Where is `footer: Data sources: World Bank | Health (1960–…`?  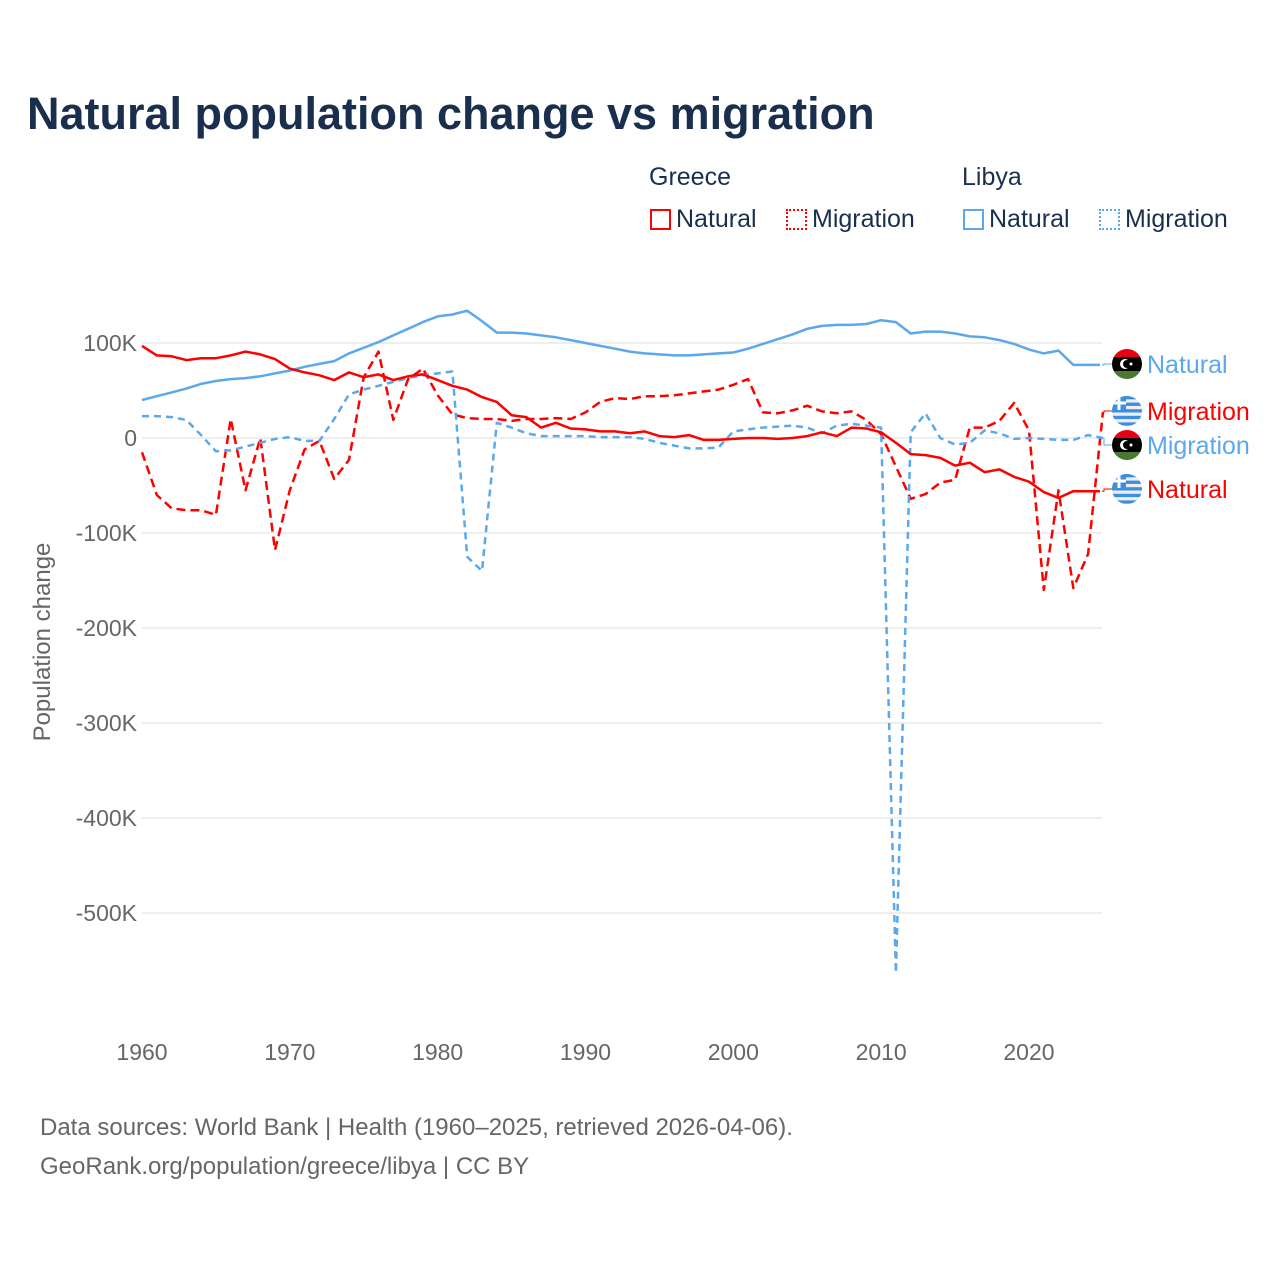
footer: Data sources: World Bank | Health (1960–… is located at coordinates (416, 1147).